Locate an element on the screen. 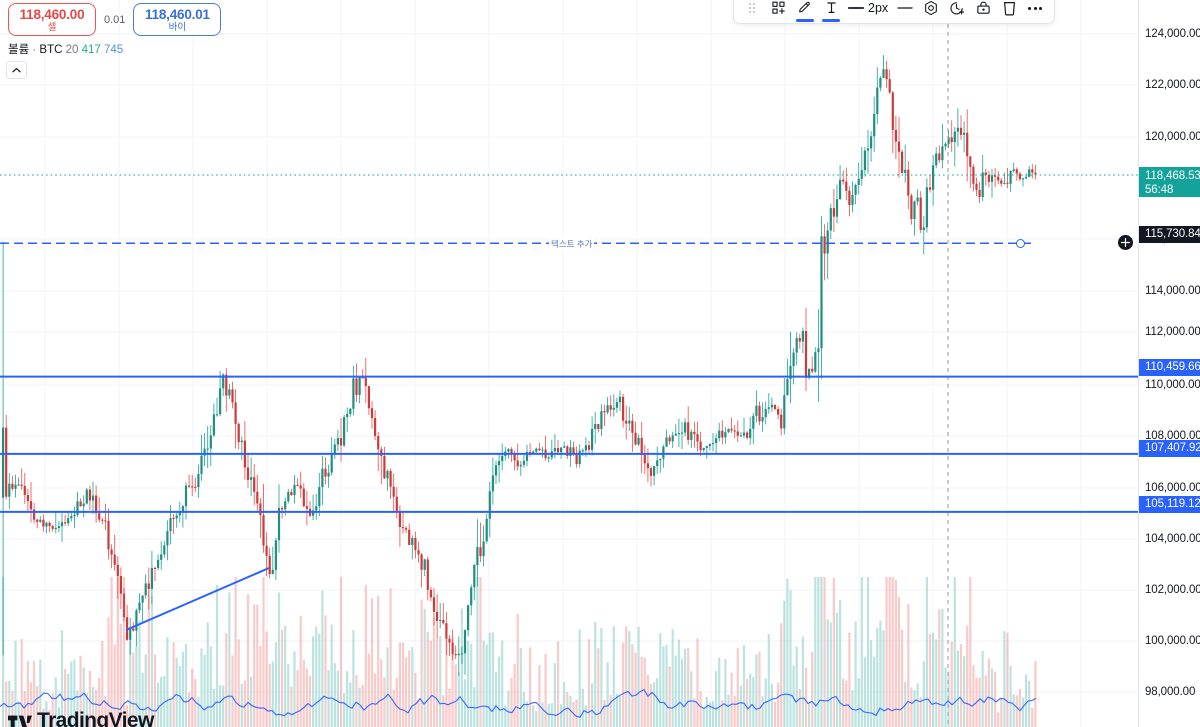  last-price-badge: 118,468.53 56:48 is located at coordinates (1169, 182).